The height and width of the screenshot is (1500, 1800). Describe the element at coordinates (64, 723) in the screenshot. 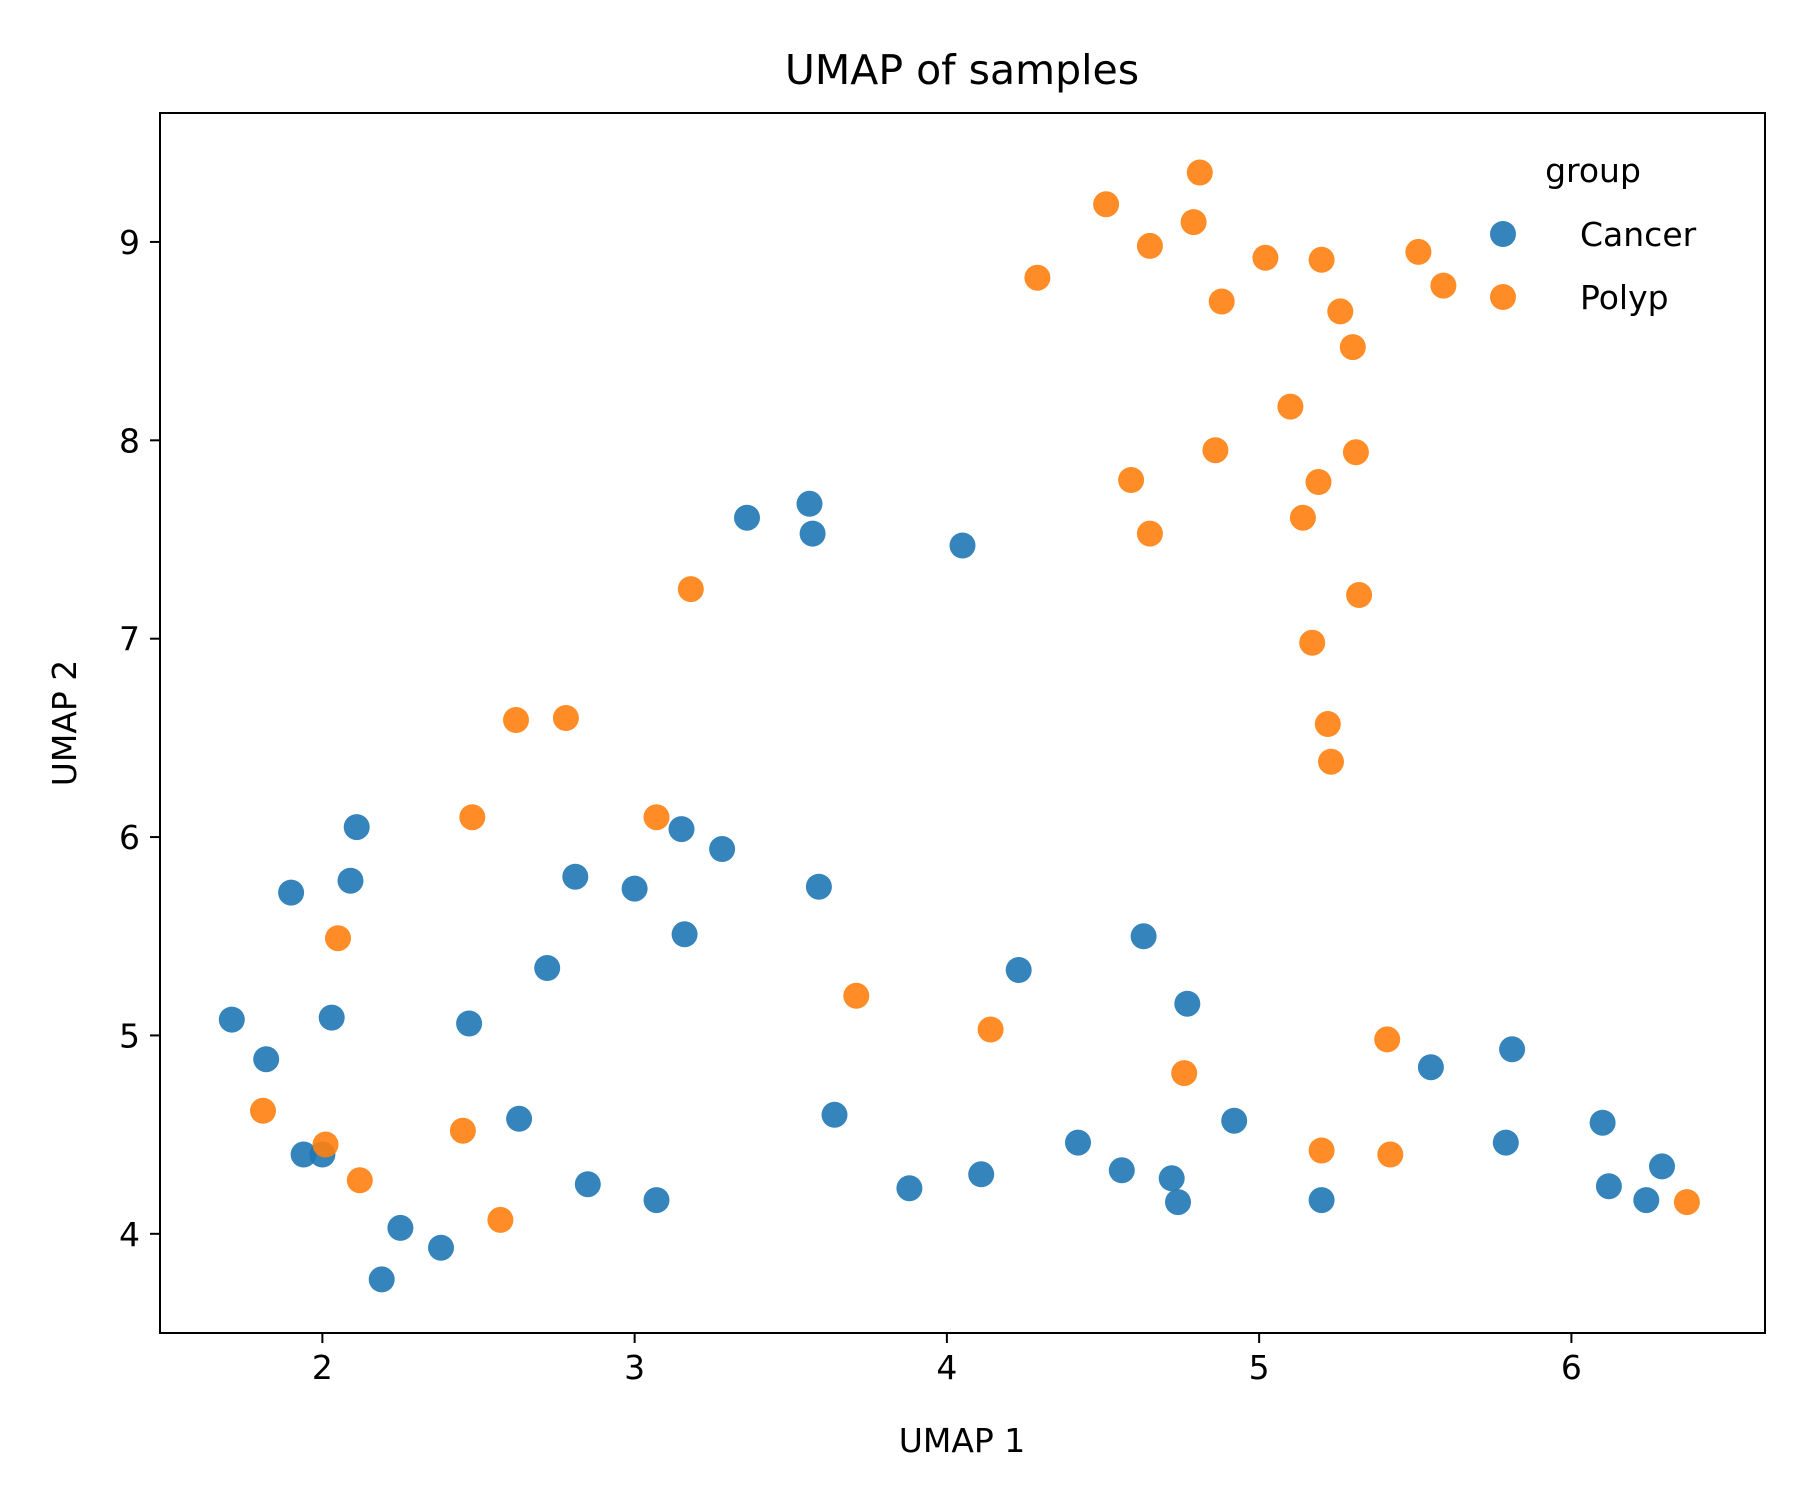

I see `y-axis-label: UMAP 2` at that location.